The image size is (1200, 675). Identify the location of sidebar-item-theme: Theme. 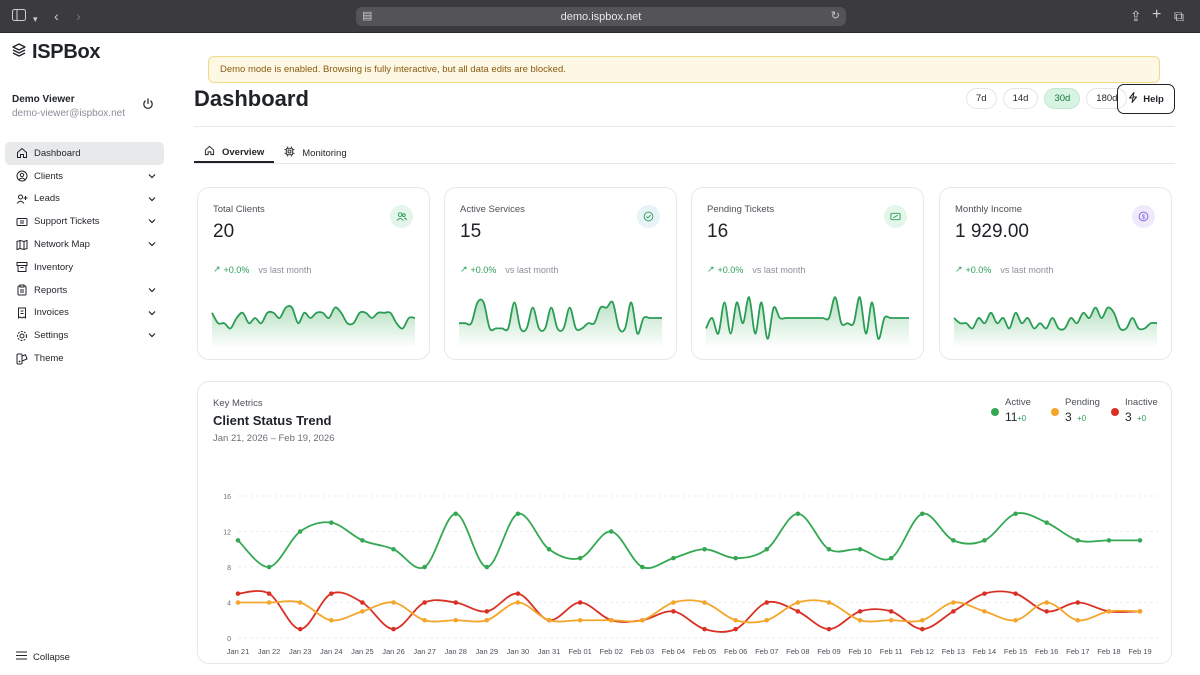
(84, 358).